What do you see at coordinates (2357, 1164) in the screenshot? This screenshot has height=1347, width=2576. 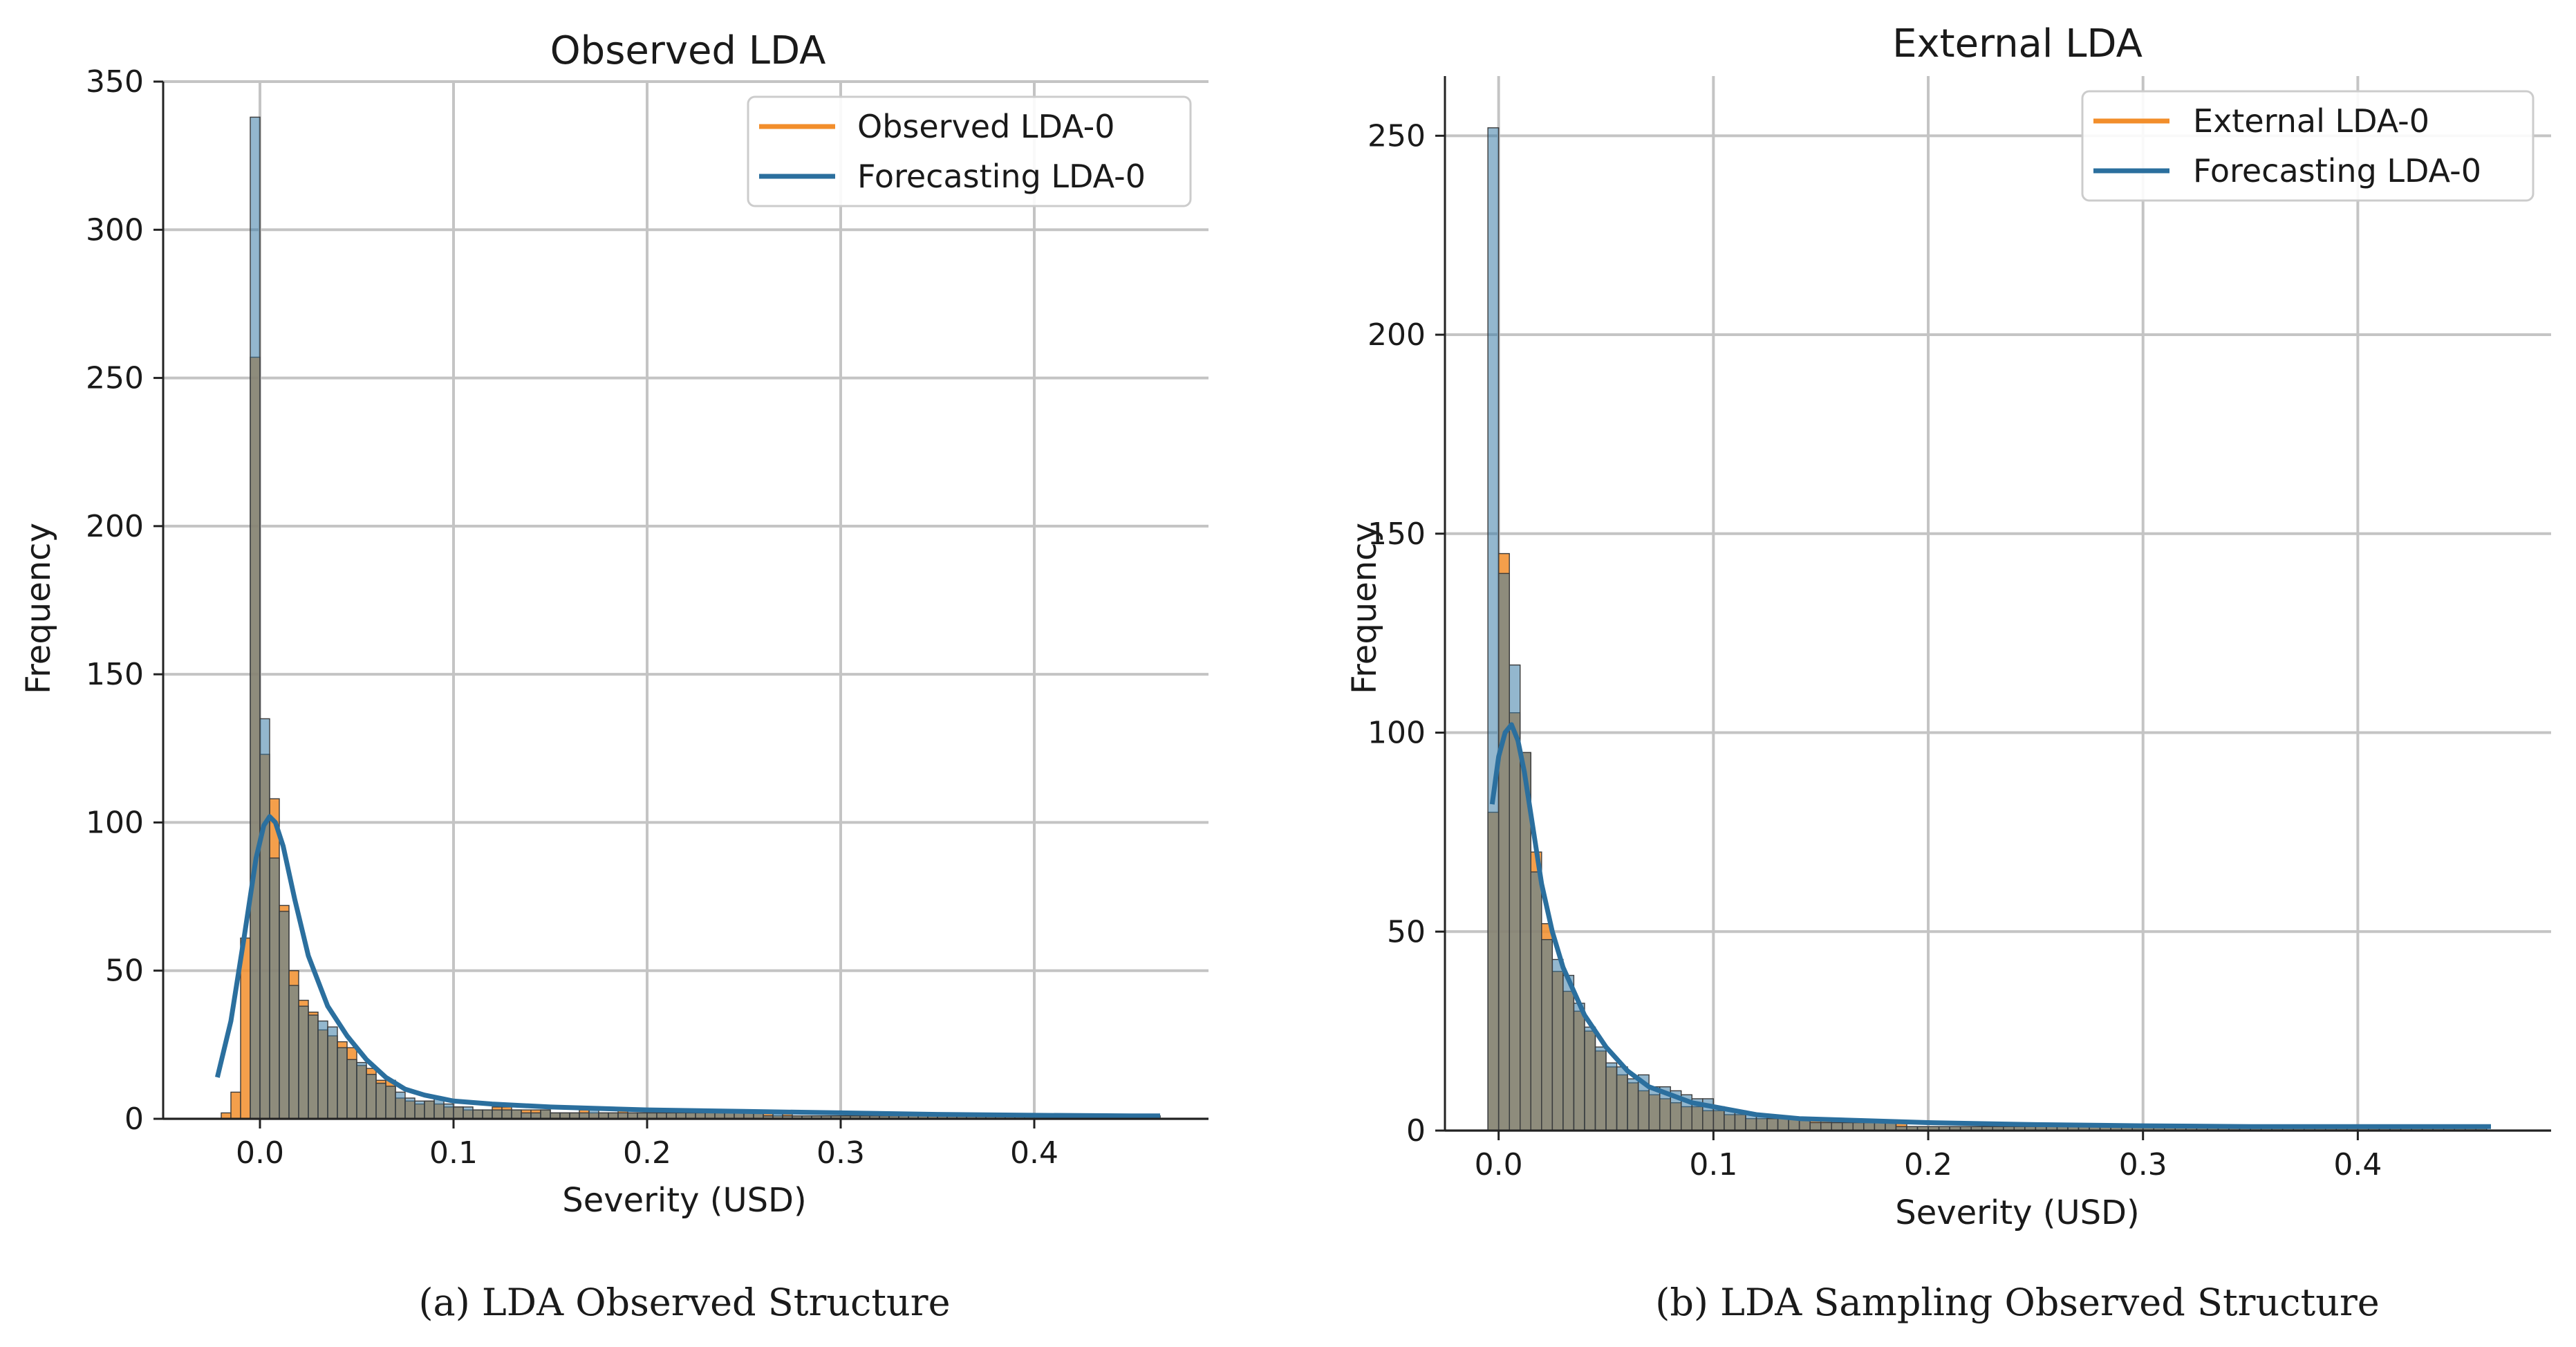 I see `x-tick-label: 0.4` at bounding box center [2357, 1164].